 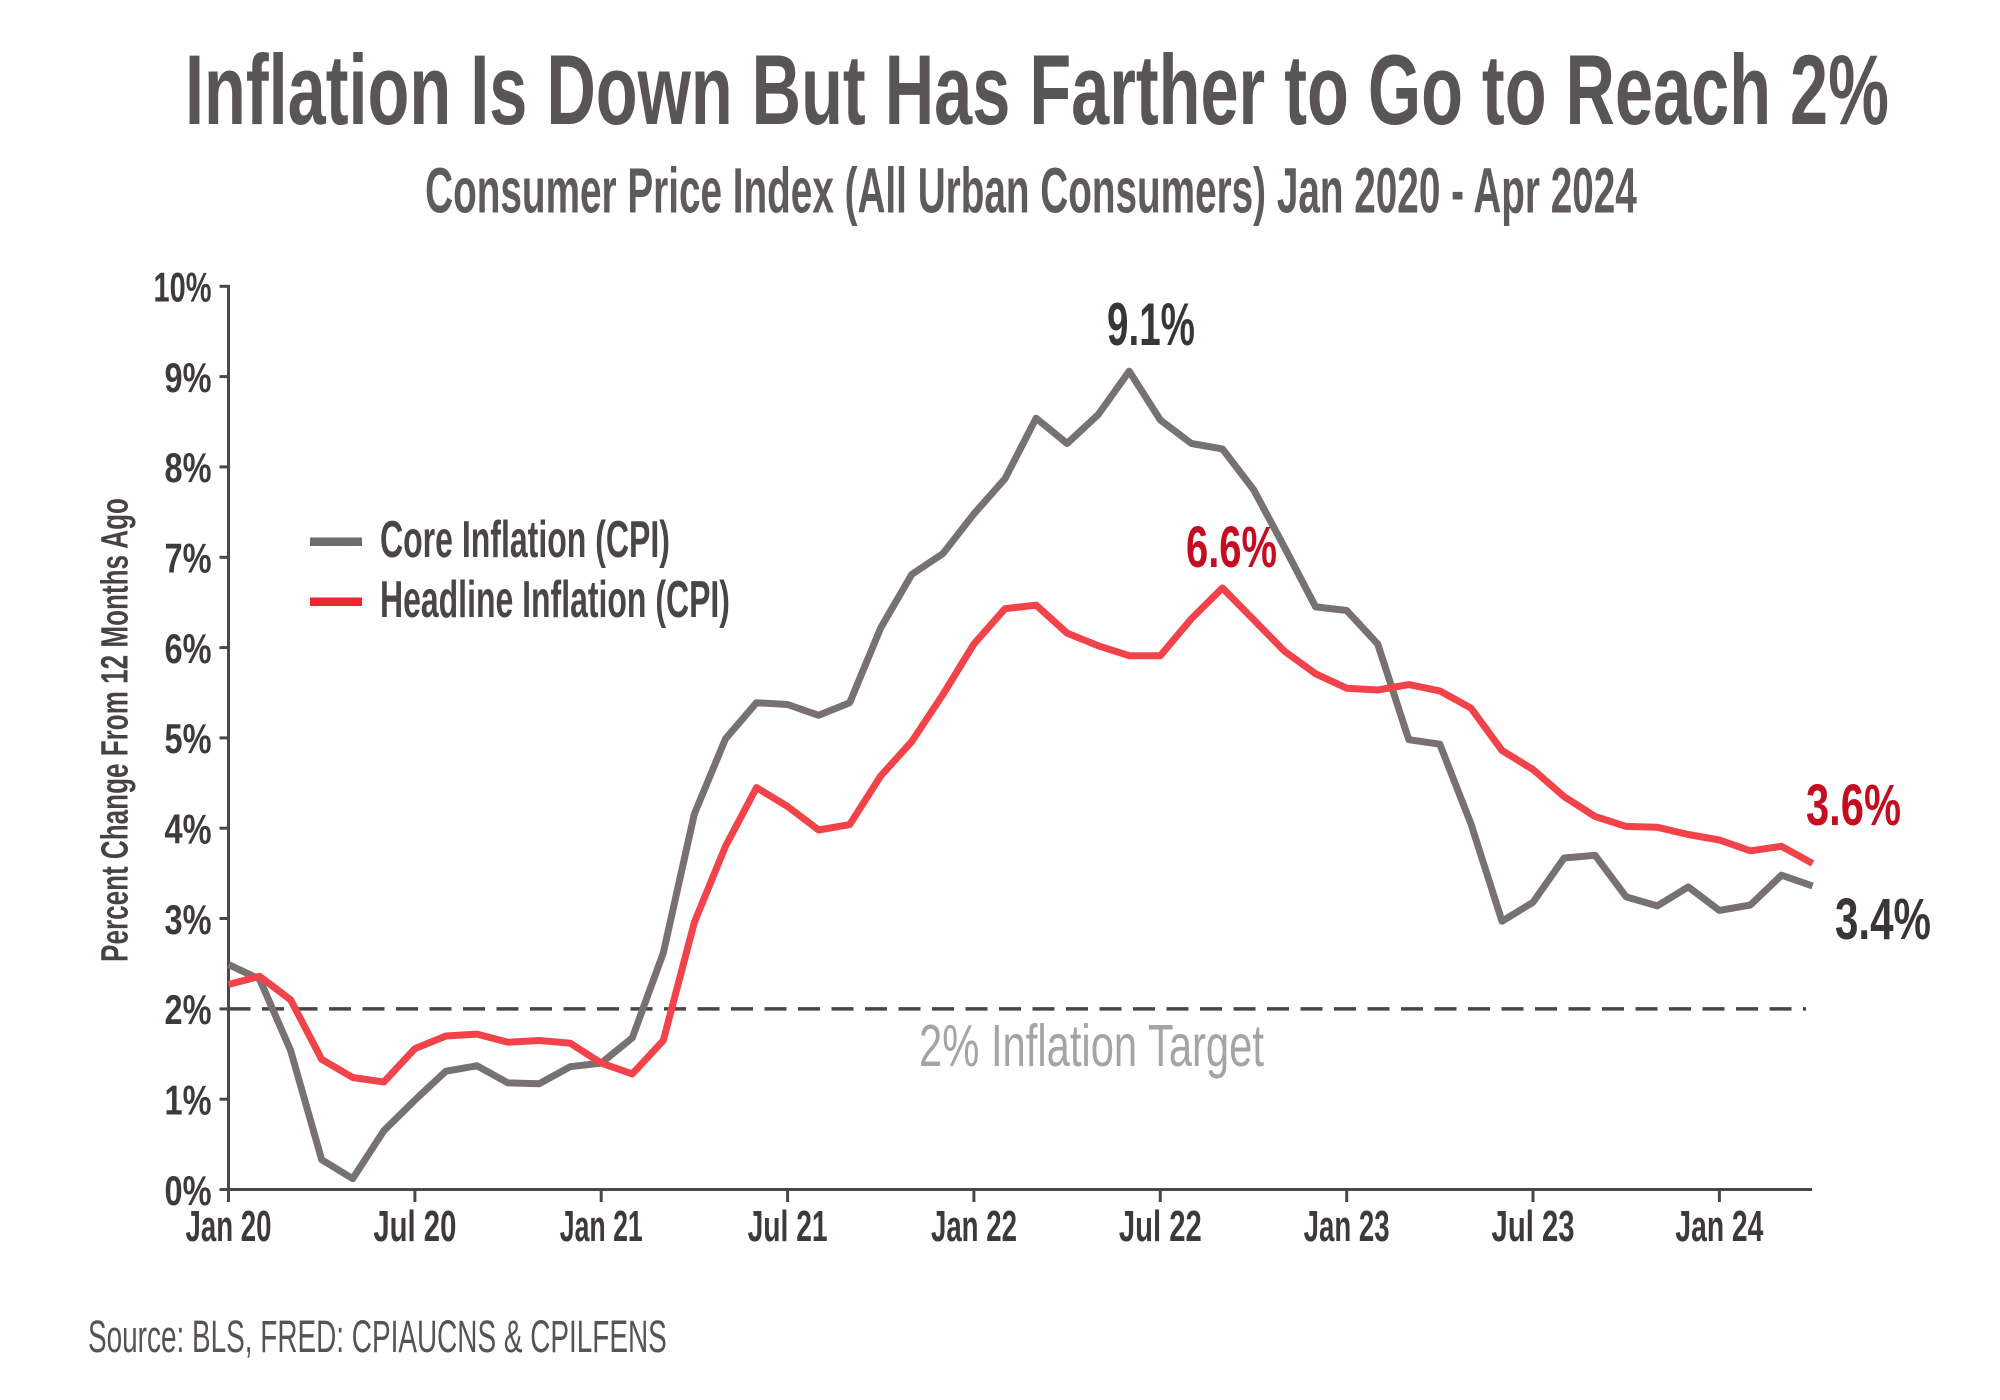 I want to click on svg-text: 5%, so click(x=188, y=738).